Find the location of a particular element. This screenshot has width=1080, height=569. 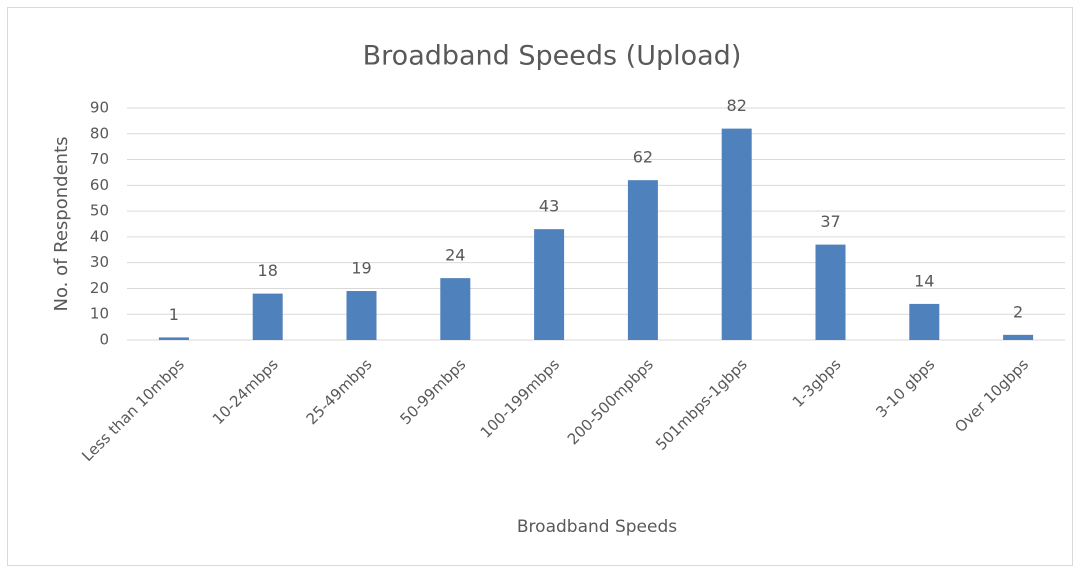

y-axis-label: No. of Respondents is located at coordinates (61, 223).